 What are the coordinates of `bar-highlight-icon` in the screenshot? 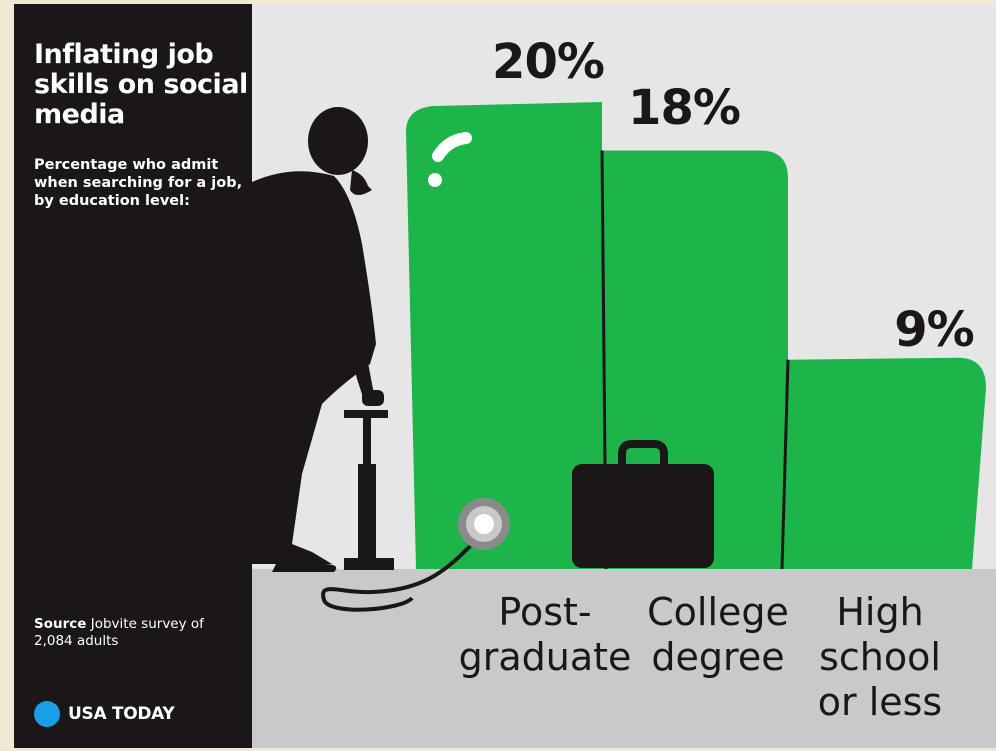 It's located at (450, 159).